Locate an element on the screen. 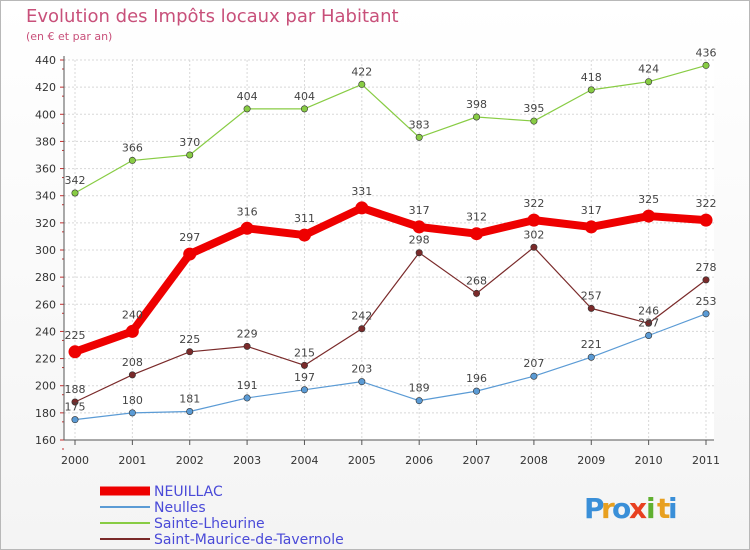  data-label: 398 is located at coordinates (476, 104).